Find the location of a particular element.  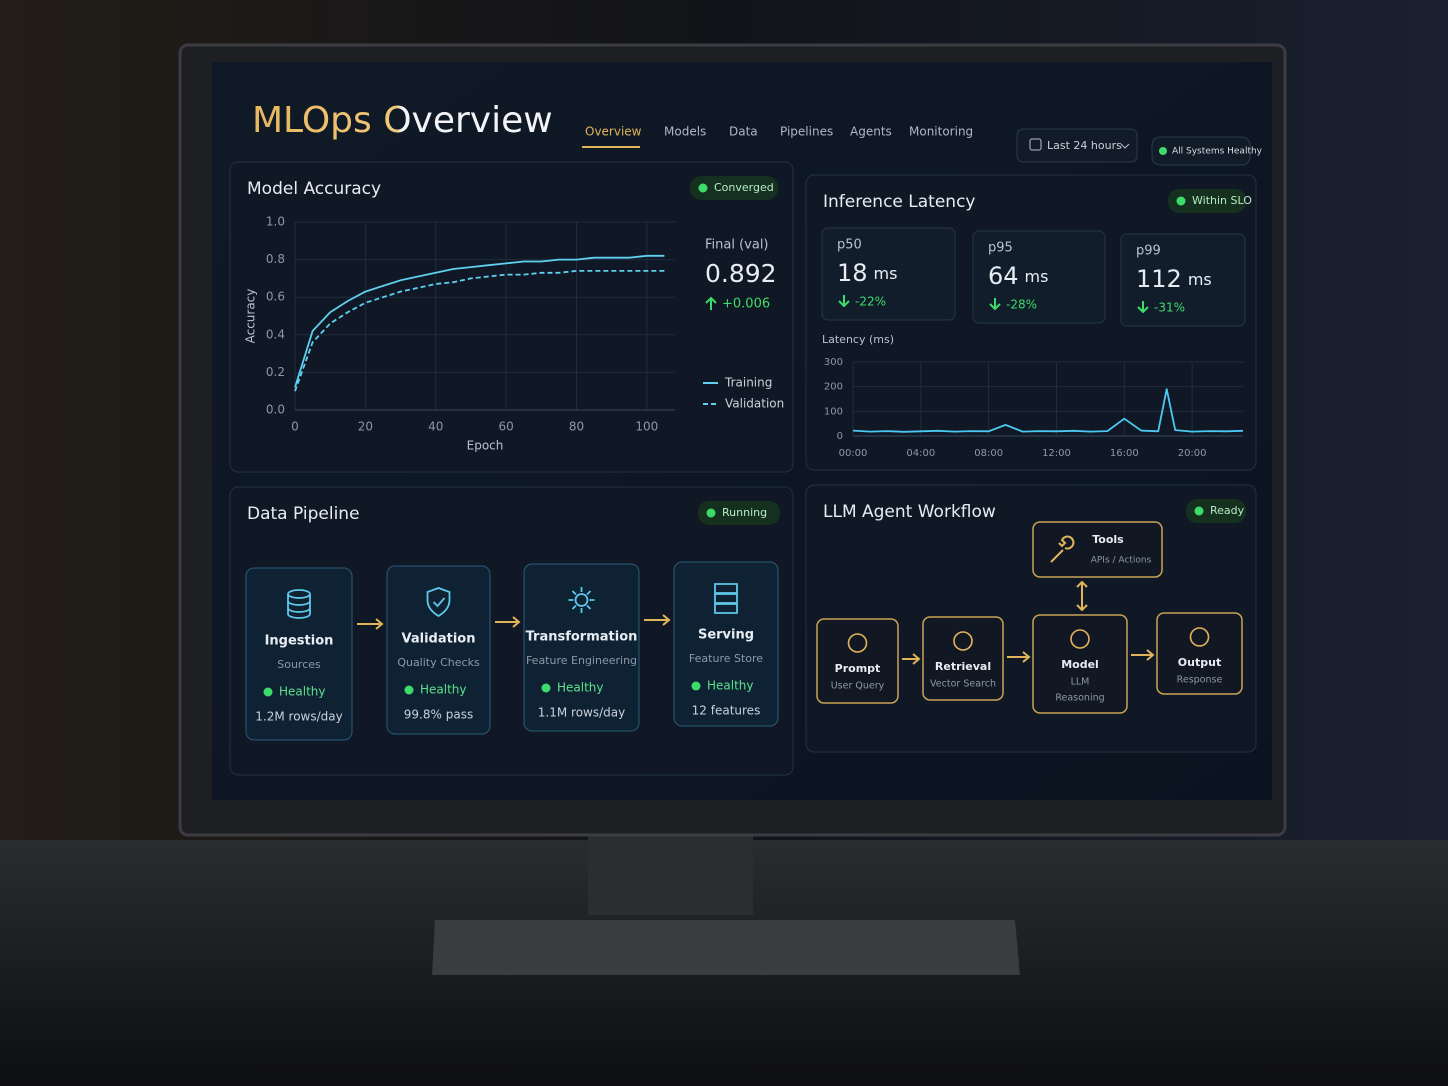

chart-label: Latency (ms) is located at coordinates (858, 339).